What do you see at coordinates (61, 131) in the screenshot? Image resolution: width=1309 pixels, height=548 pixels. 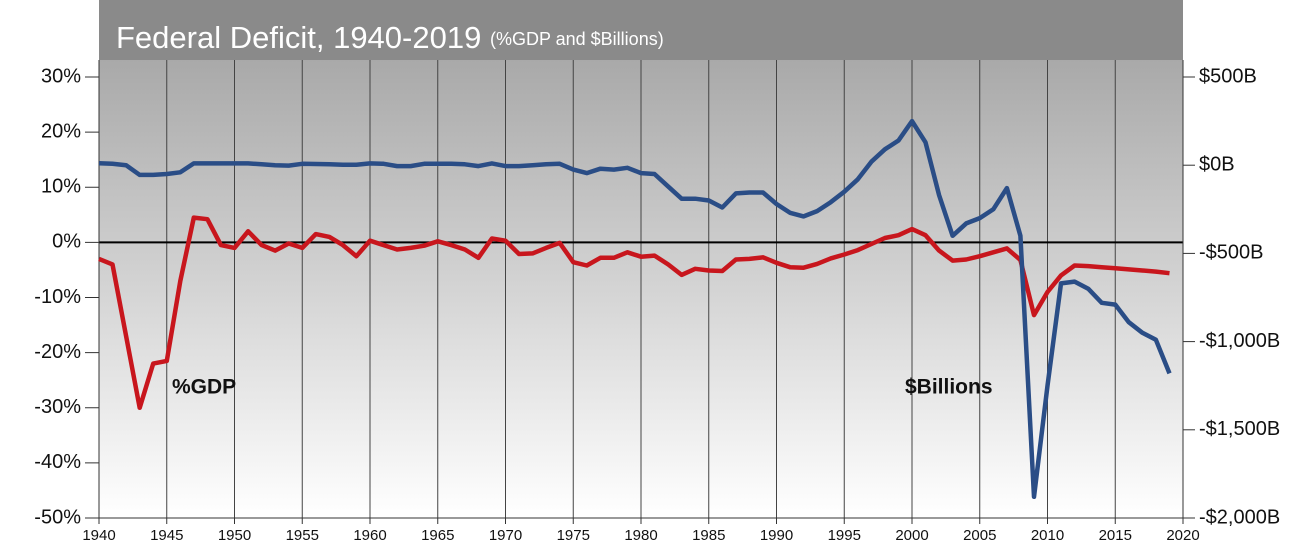 I see `y-tick-label: 20%` at bounding box center [61, 131].